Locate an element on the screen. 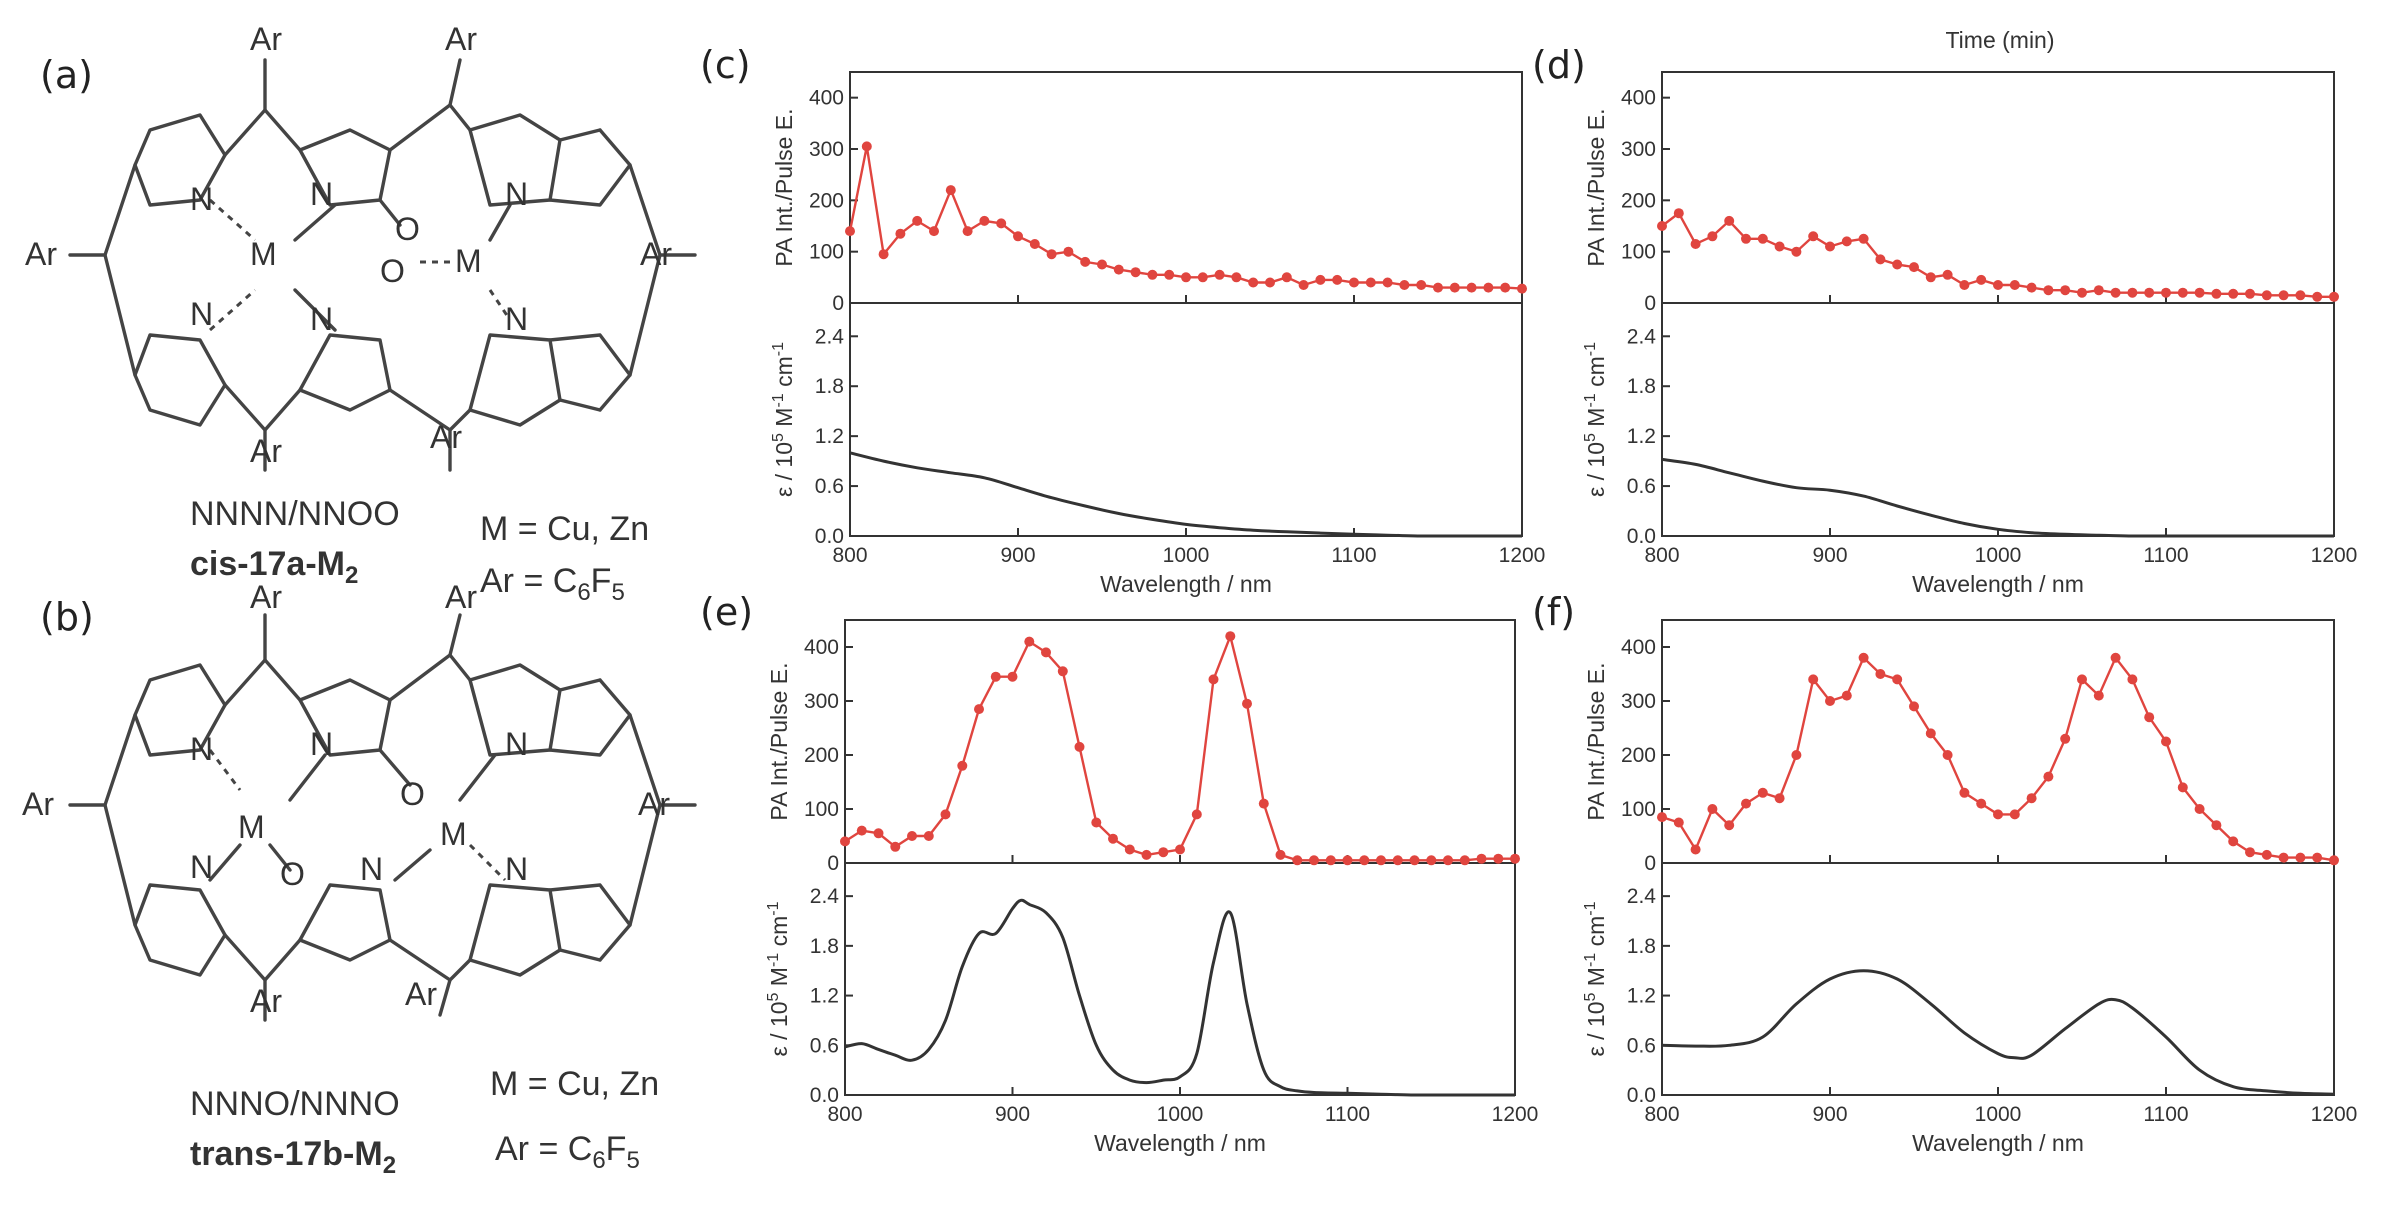  molecule-b-ar-definition: Ar = C6F5 is located at coordinates (567, 1152).